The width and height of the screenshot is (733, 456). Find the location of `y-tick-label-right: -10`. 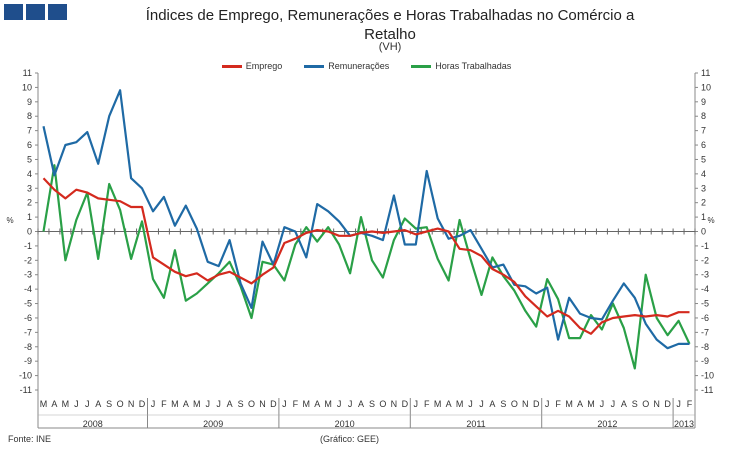

y-tick-label-right: -10 is located at coordinates (707, 376).